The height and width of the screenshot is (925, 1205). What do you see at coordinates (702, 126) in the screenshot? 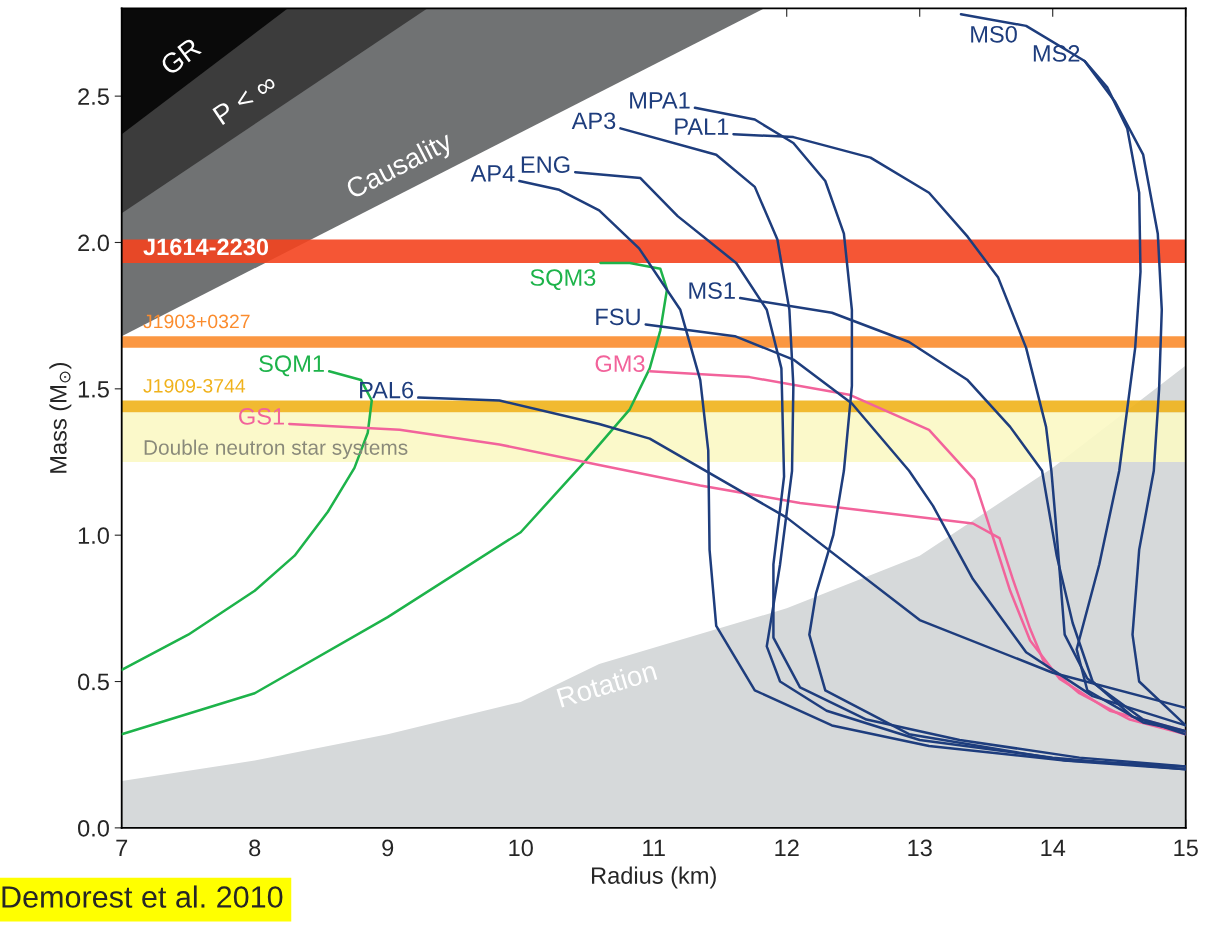
I see `series-label: PAL1` at bounding box center [702, 126].